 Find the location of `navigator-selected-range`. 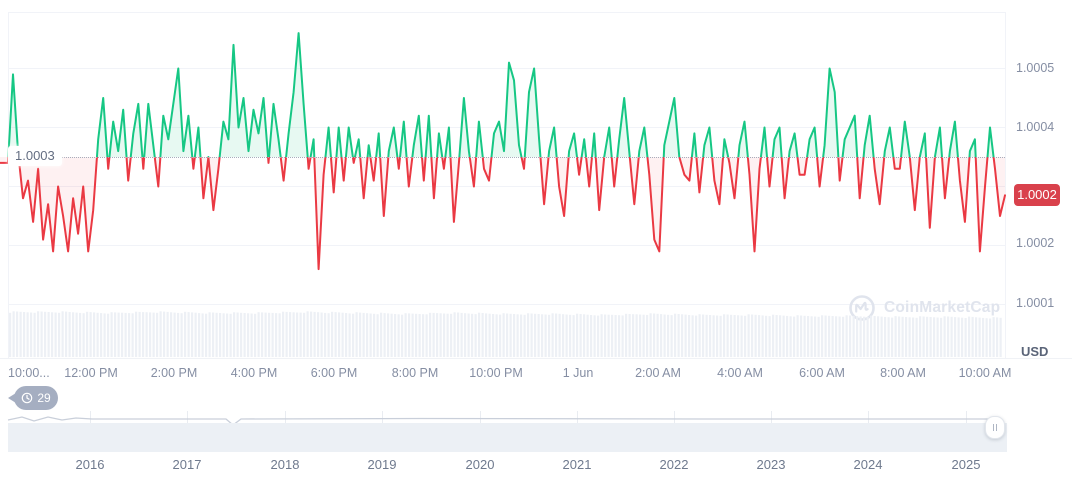

navigator-selected-range is located at coordinates (507, 437).